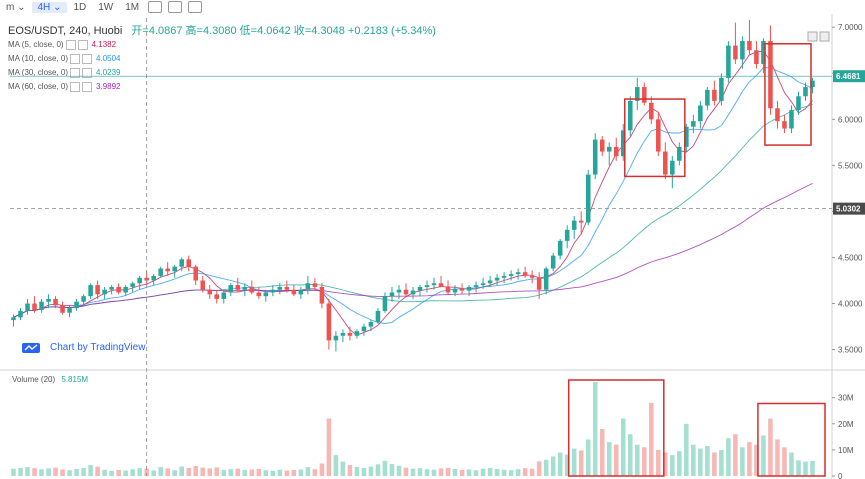 The width and height of the screenshot is (865, 479). What do you see at coordinates (65, 31) in the screenshot?
I see `symbol-title: EOS/USDT, 240, Huobi` at bounding box center [65, 31].